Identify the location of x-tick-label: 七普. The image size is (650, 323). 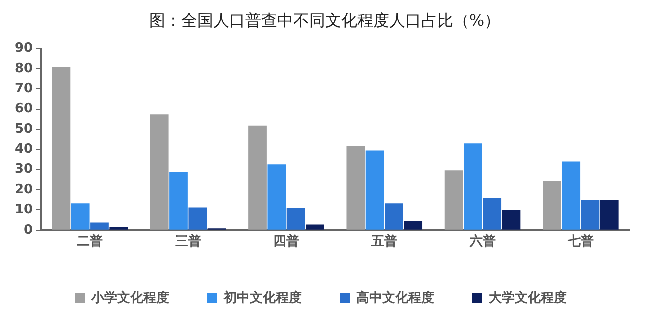
(580, 242).